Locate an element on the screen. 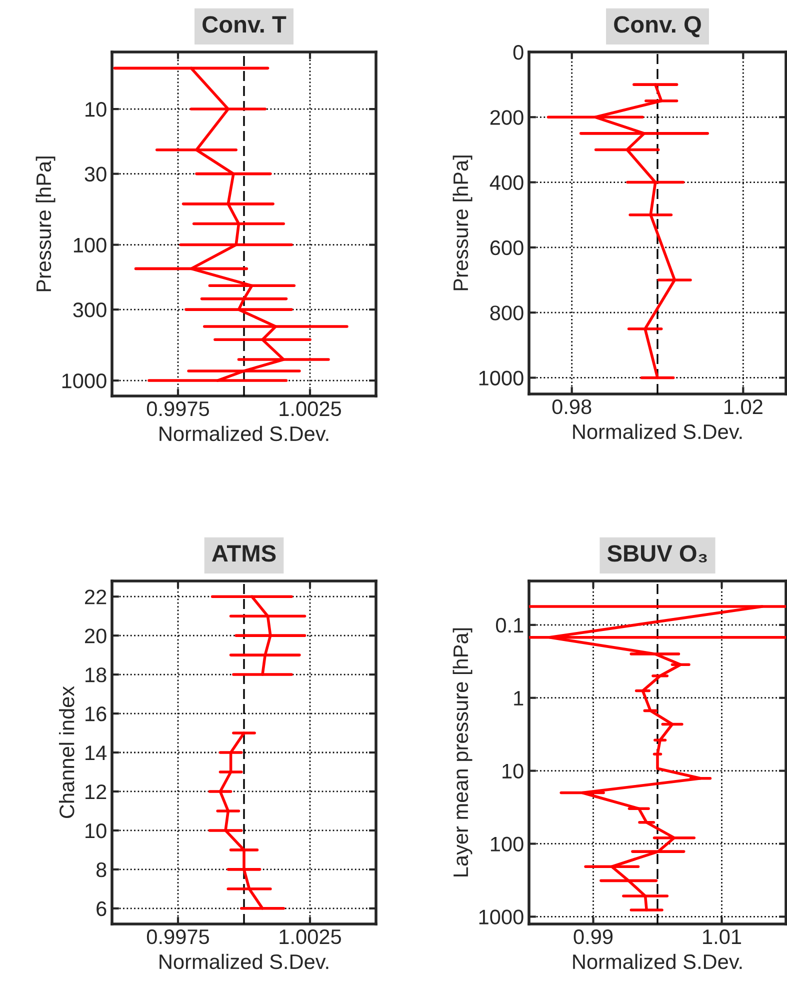 The image size is (787, 981). y-tick-label: 200 is located at coordinates (507, 117).